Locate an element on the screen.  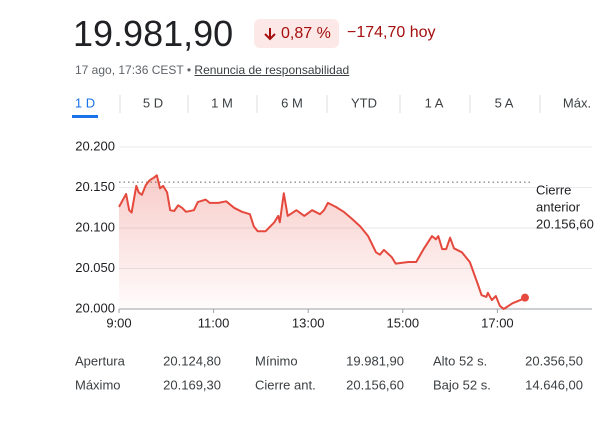
change-pct: 0,87 % is located at coordinates (306, 33).